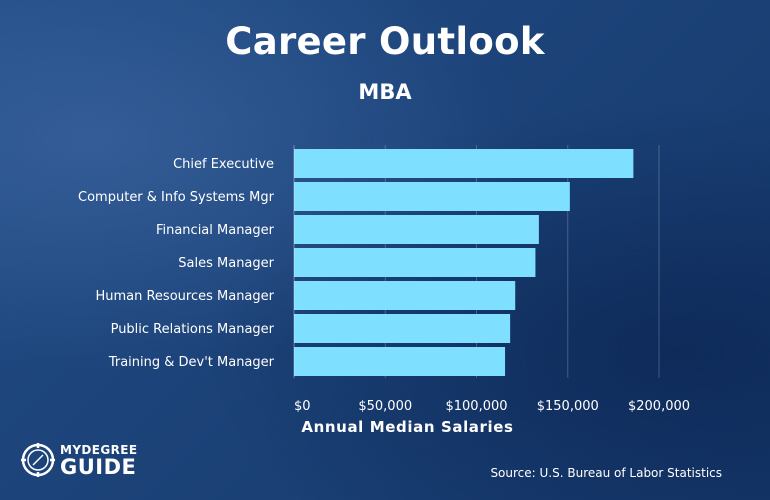 The height and width of the screenshot is (500, 770). Describe the element at coordinates (385, 406) in the screenshot. I see `x-tick-label: $50,000` at that location.